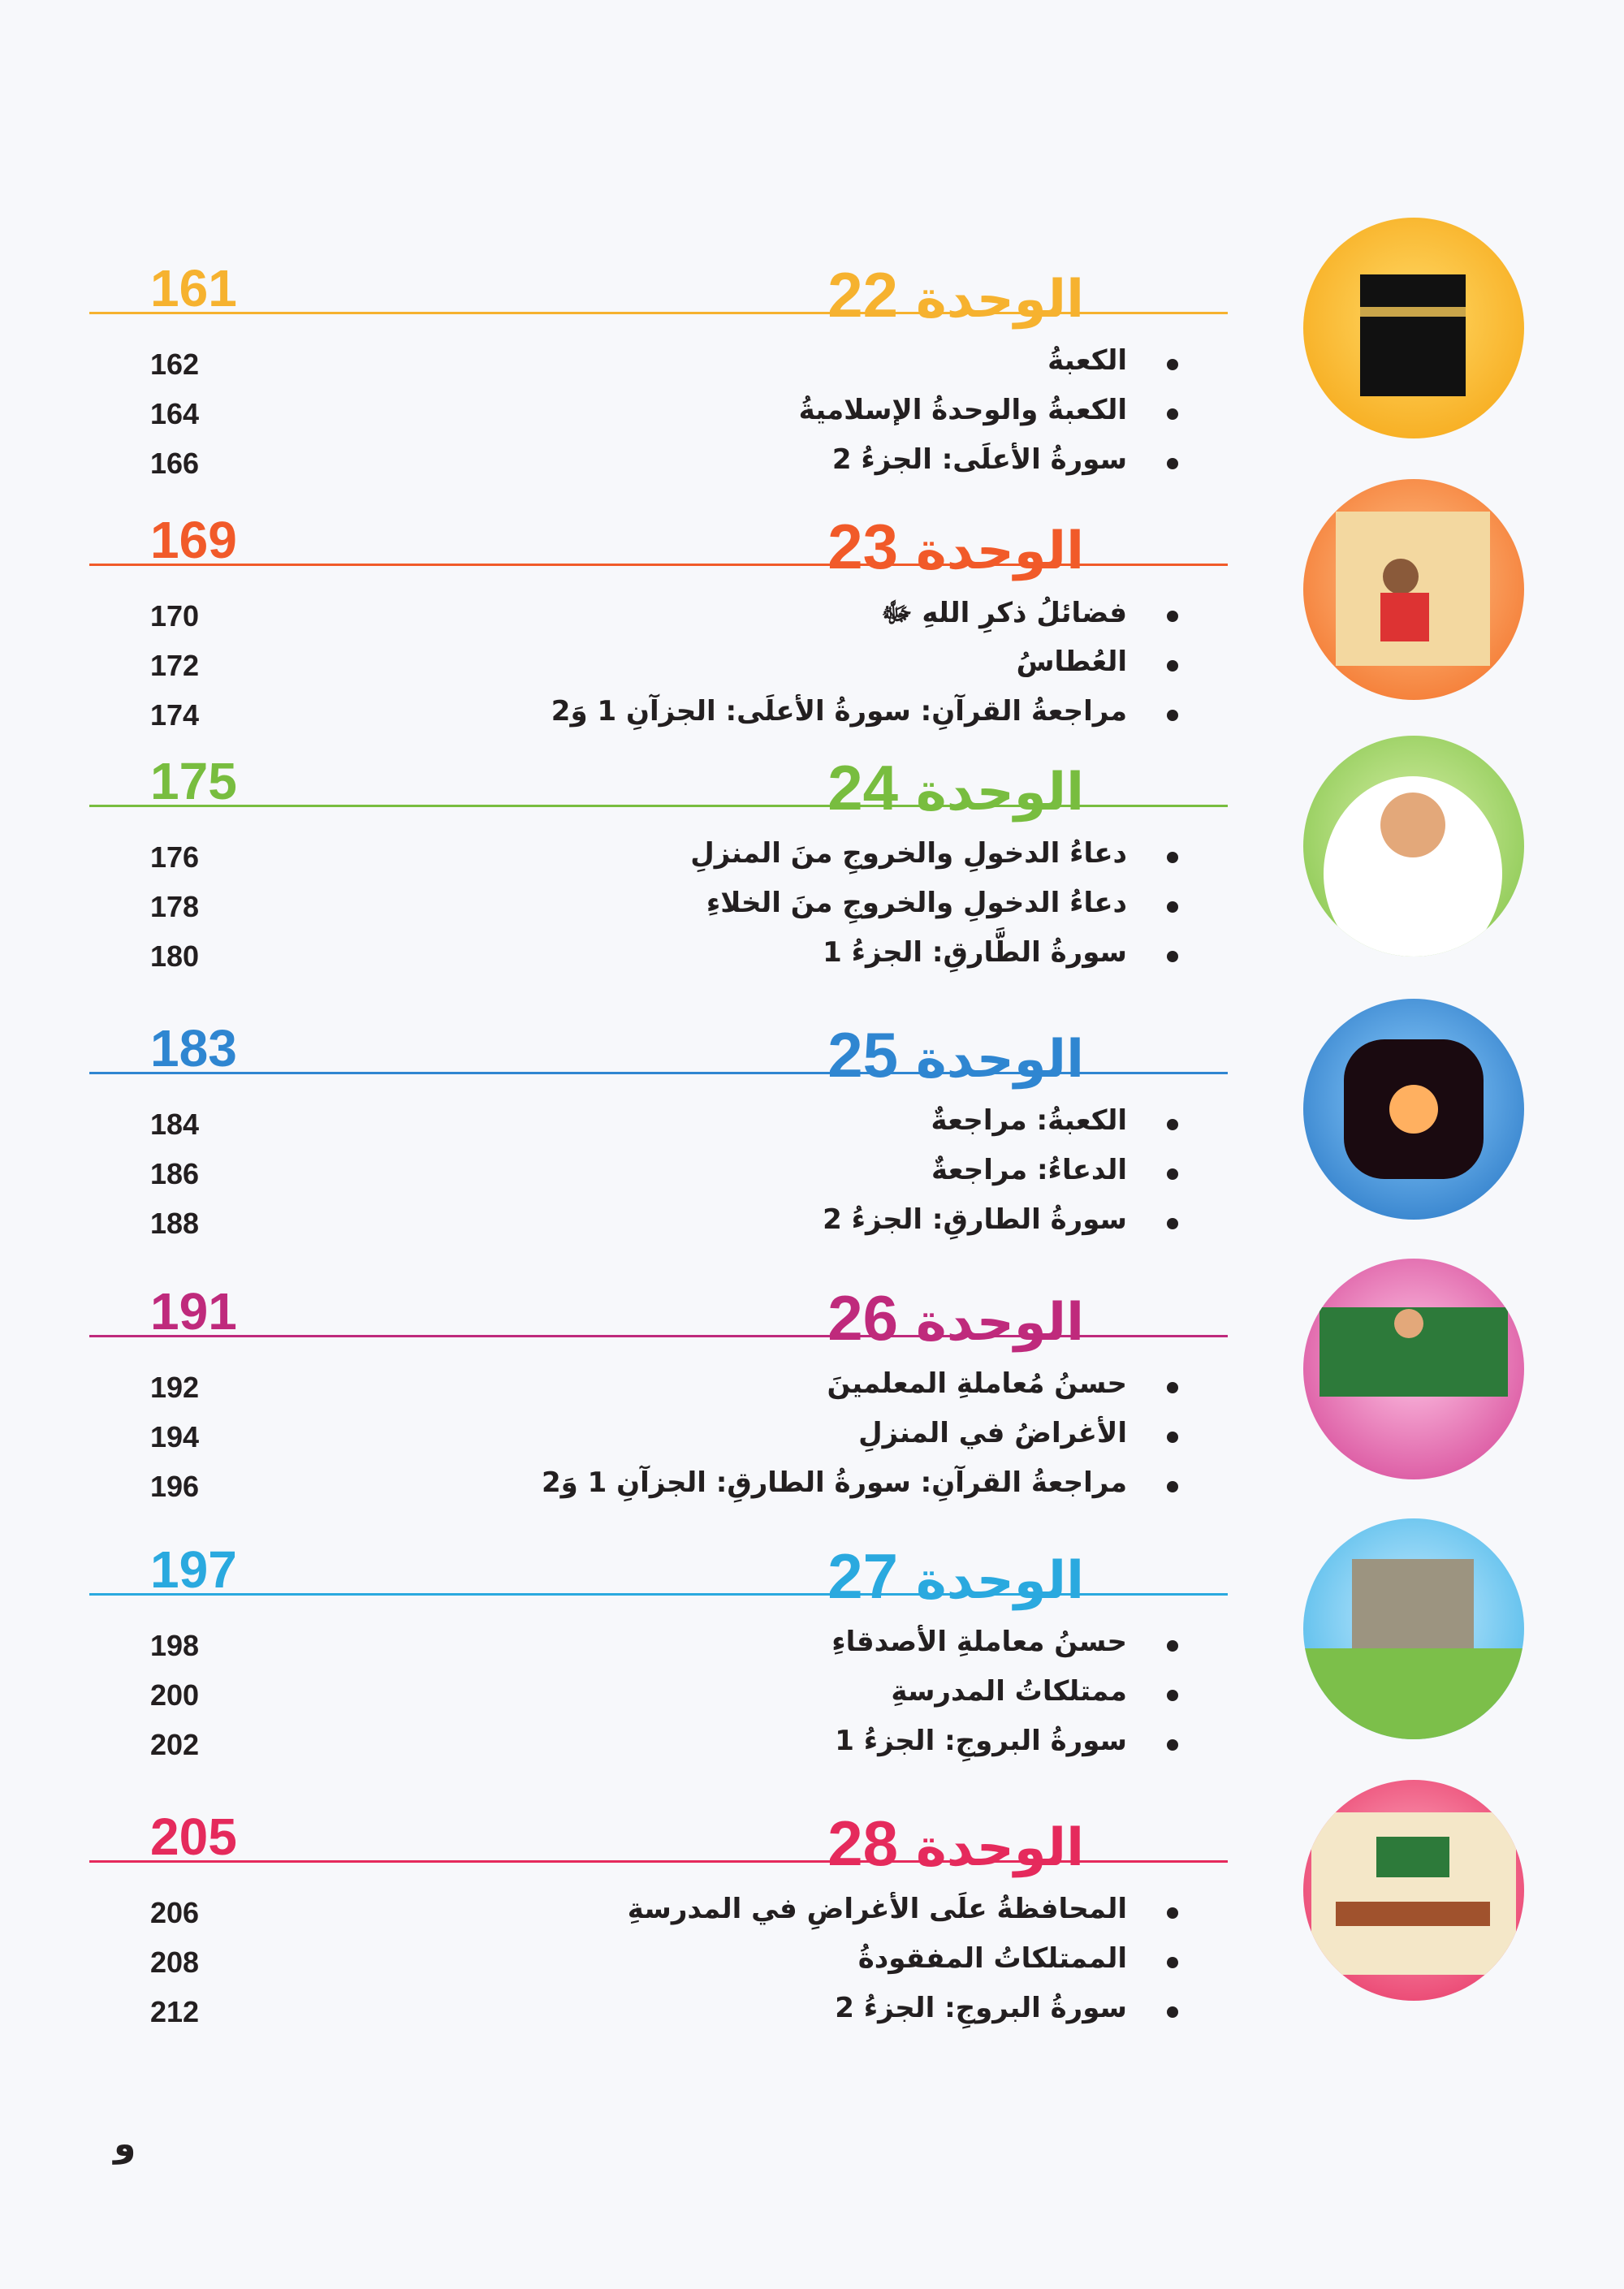  Describe the element at coordinates (812, 622) in the screenshot. I see `lesson-item: فضائلُ ذكرِ اللهِ ﷻ 170` at that location.